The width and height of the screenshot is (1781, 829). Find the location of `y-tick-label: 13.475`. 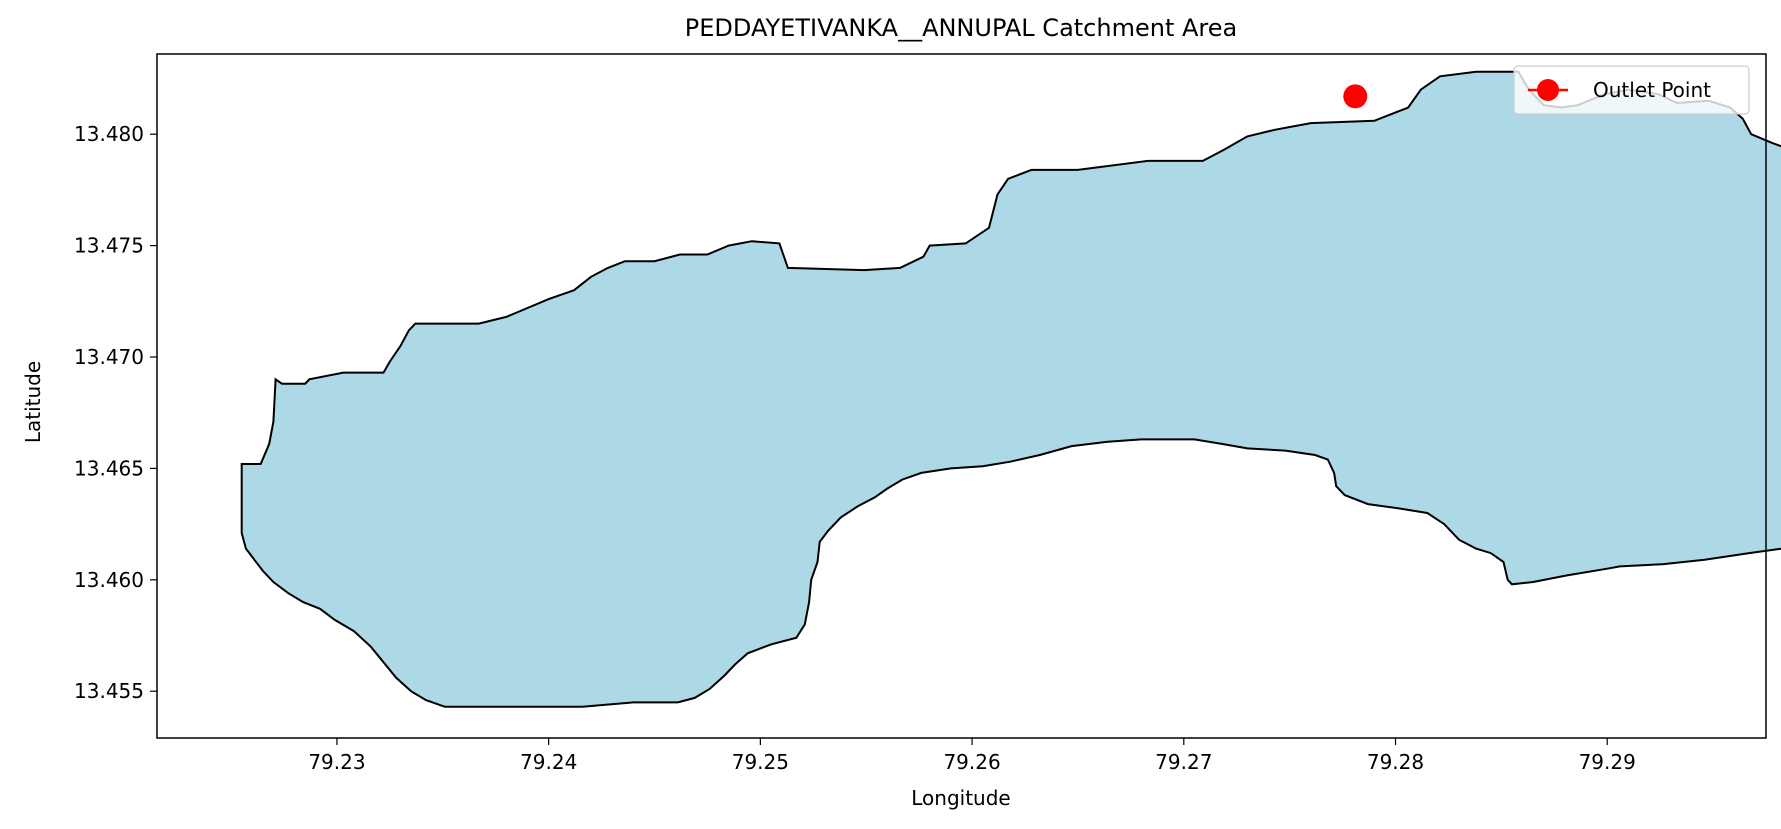

y-tick-label: 13.475 is located at coordinates (109, 246).